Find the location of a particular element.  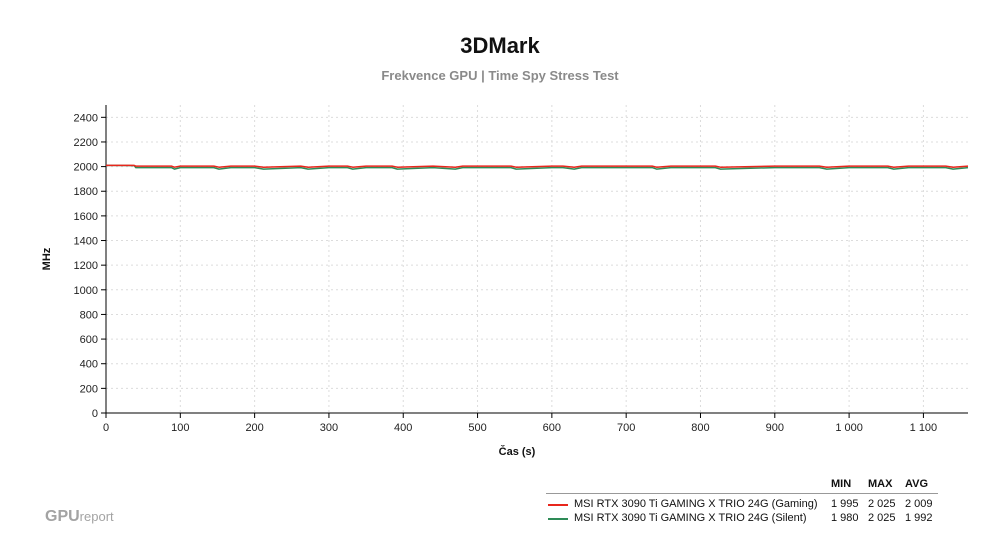

y-tick-label: 1400 is located at coordinates (86, 242).